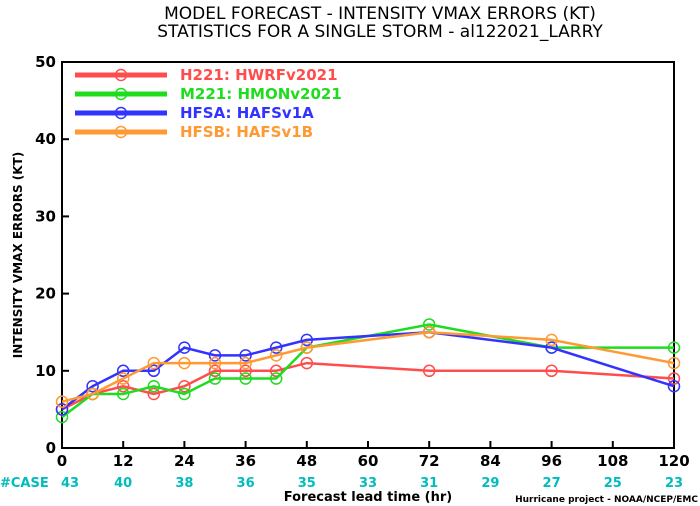 The width and height of the screenshot is (700, 506). Describe the element at coordinates (245, 461) in the screenshot. I see `x-tick-label: 36` at that location.